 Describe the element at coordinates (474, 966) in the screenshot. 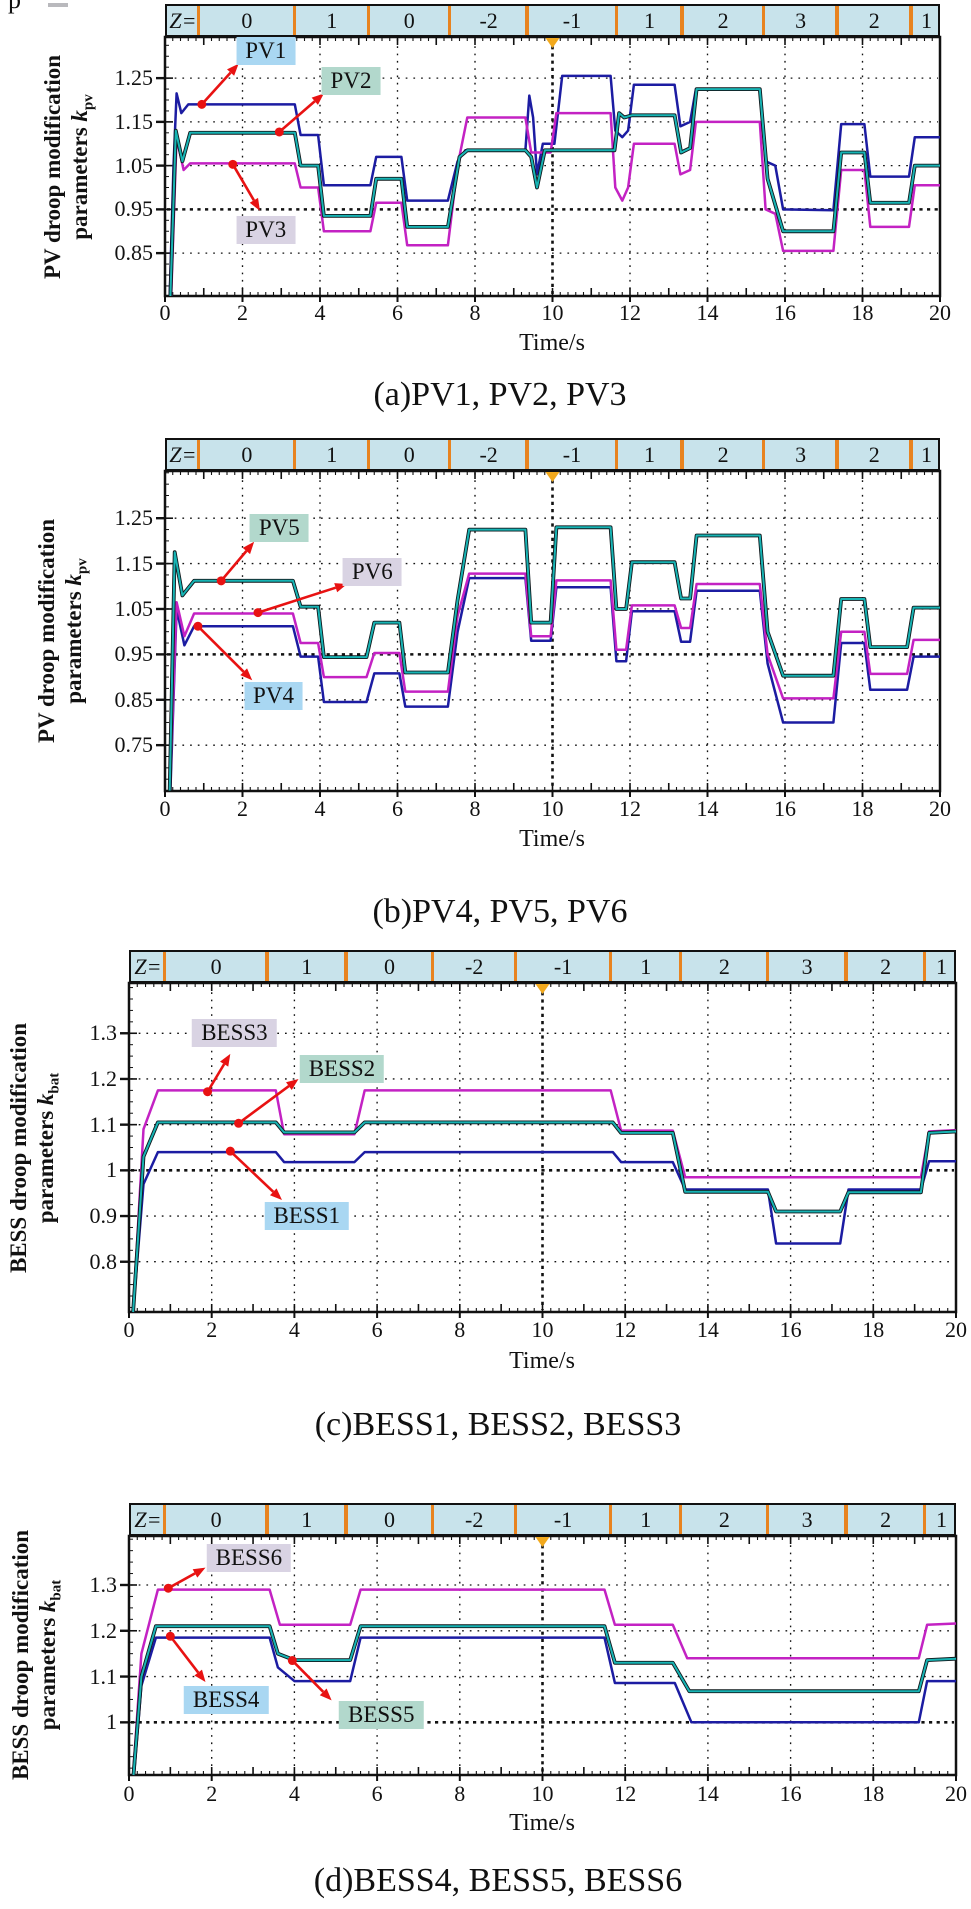

I see `z-value-c-3: -2` at that location.